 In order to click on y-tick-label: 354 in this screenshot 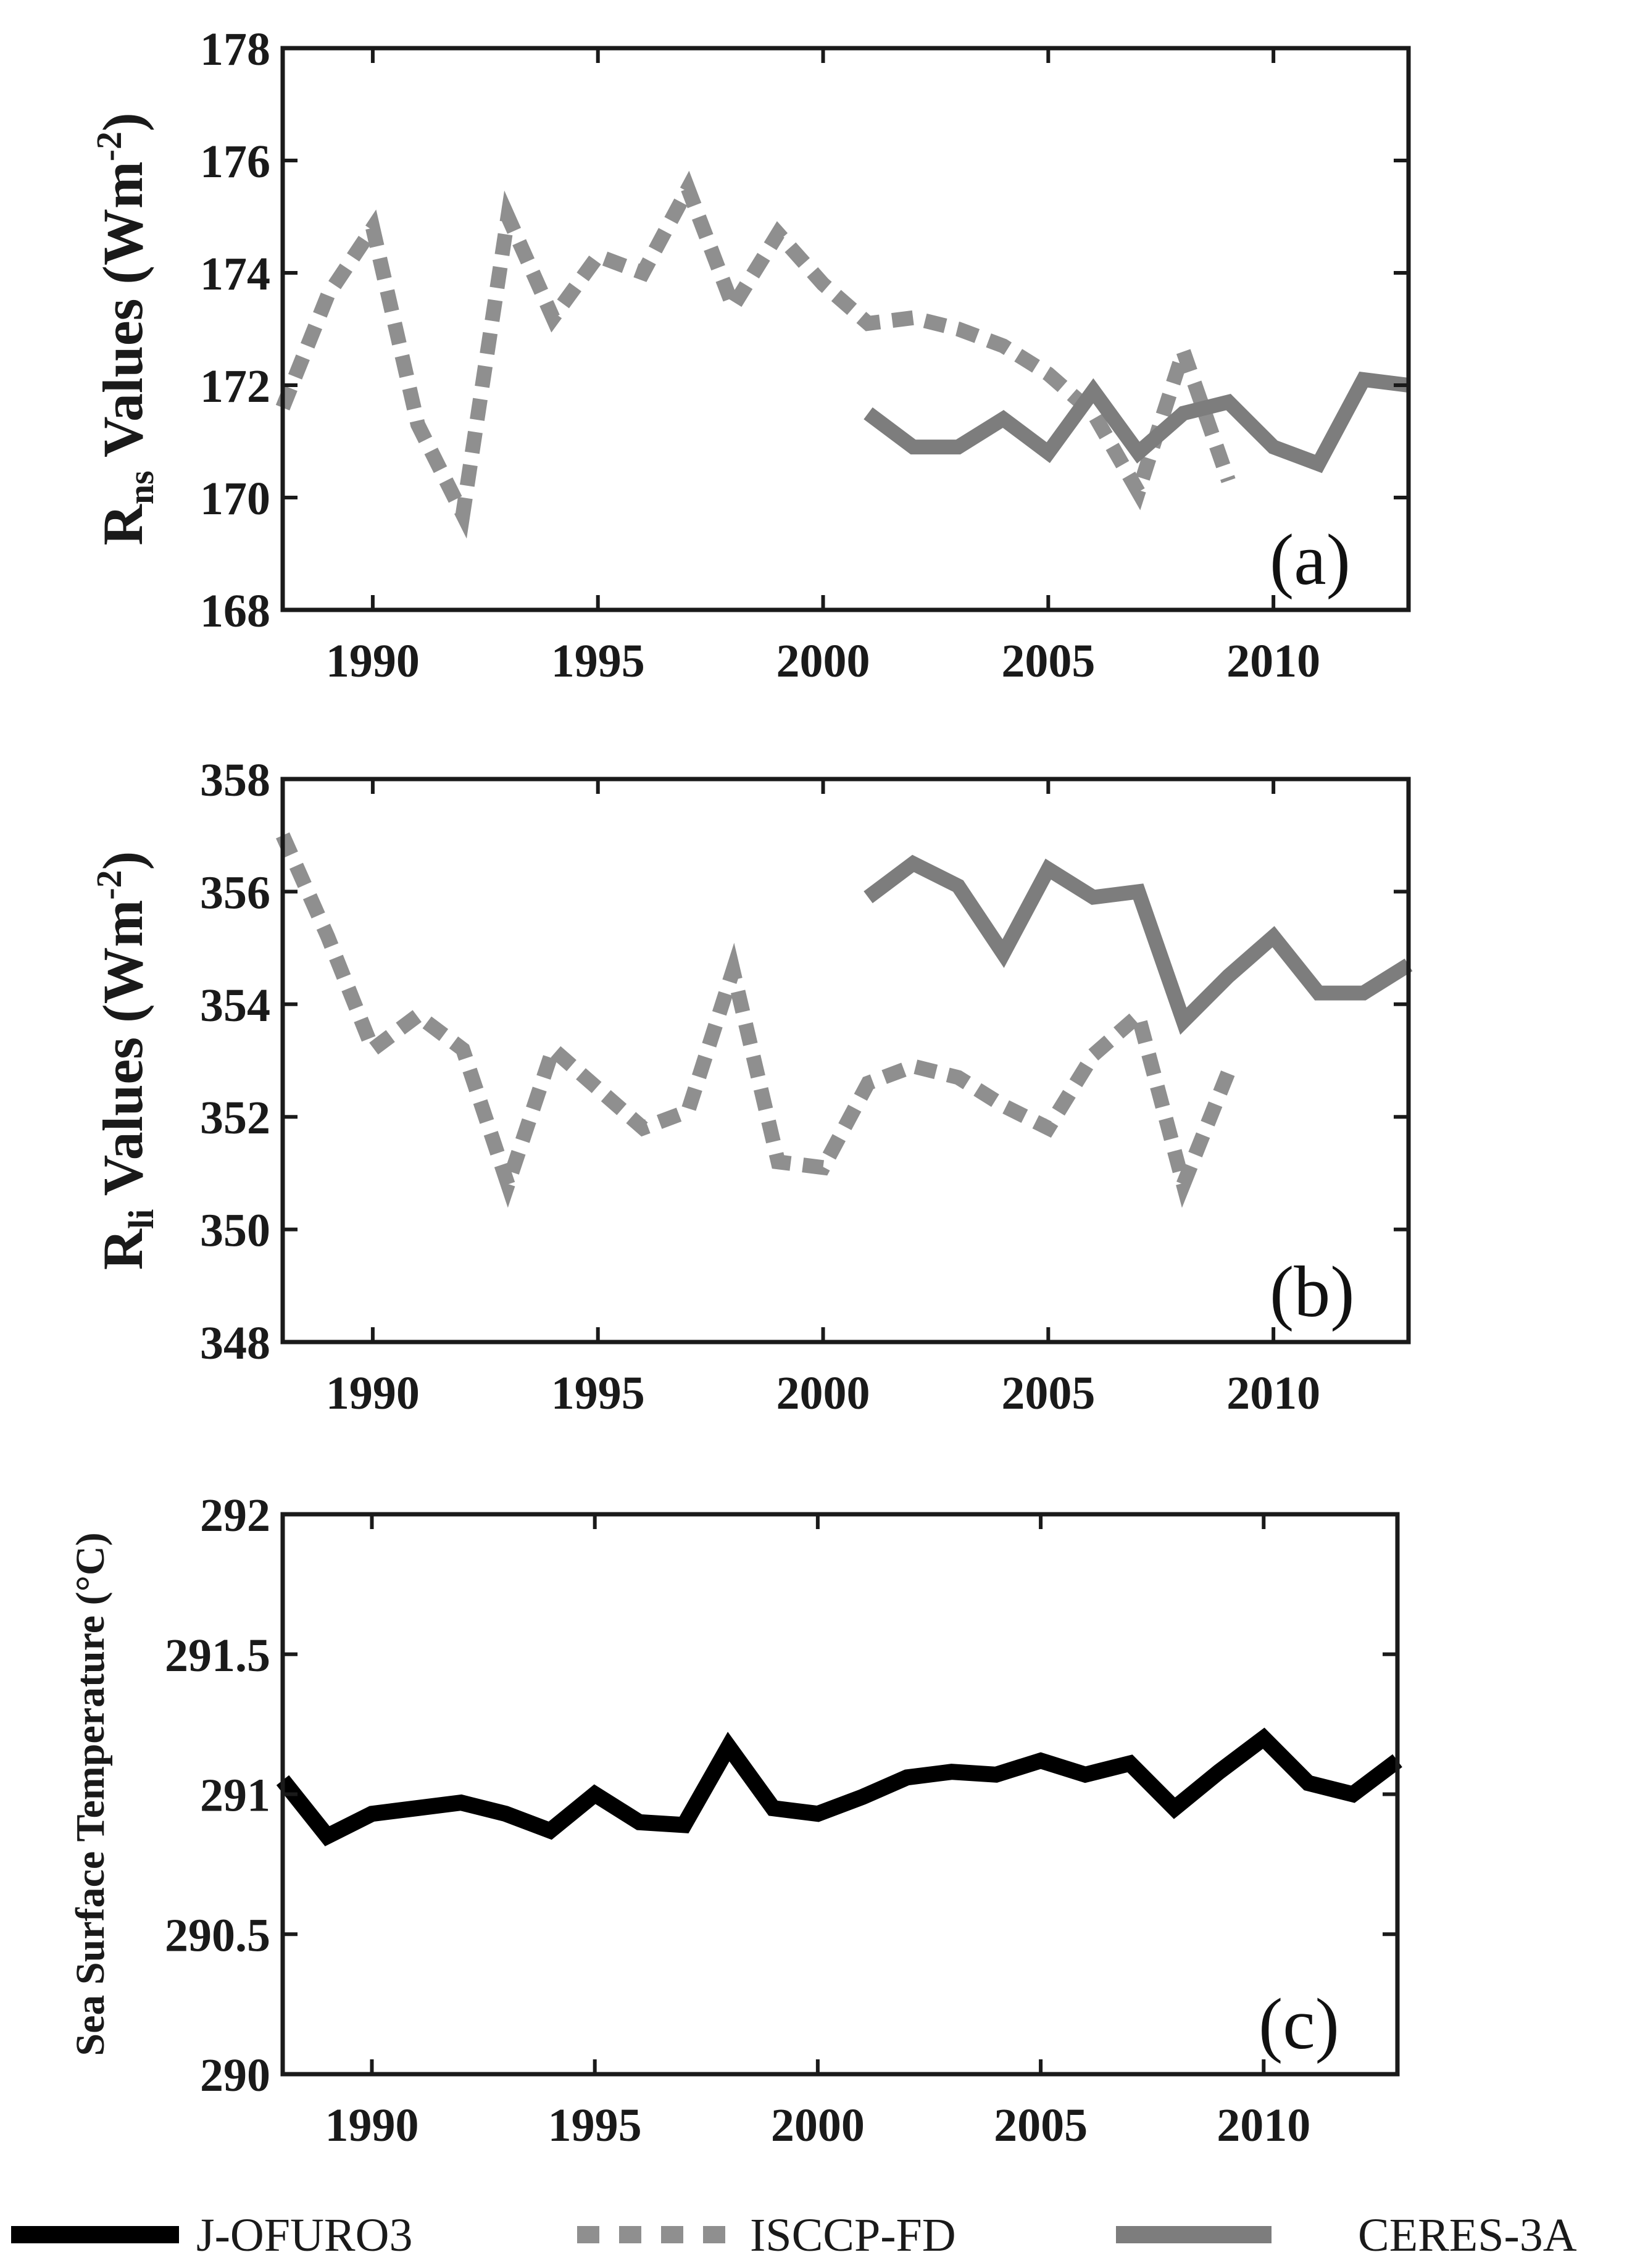, I will do `click(235, 1006)`.